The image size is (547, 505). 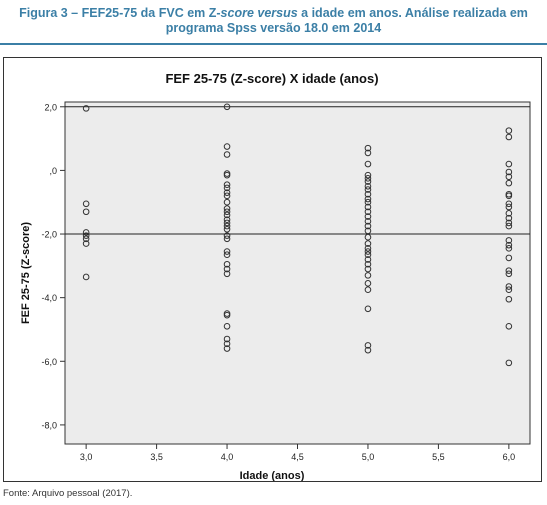 I want to click on caption-line-2: programa Spss versão 18.0 em 2014, so click(x=273, y=28).